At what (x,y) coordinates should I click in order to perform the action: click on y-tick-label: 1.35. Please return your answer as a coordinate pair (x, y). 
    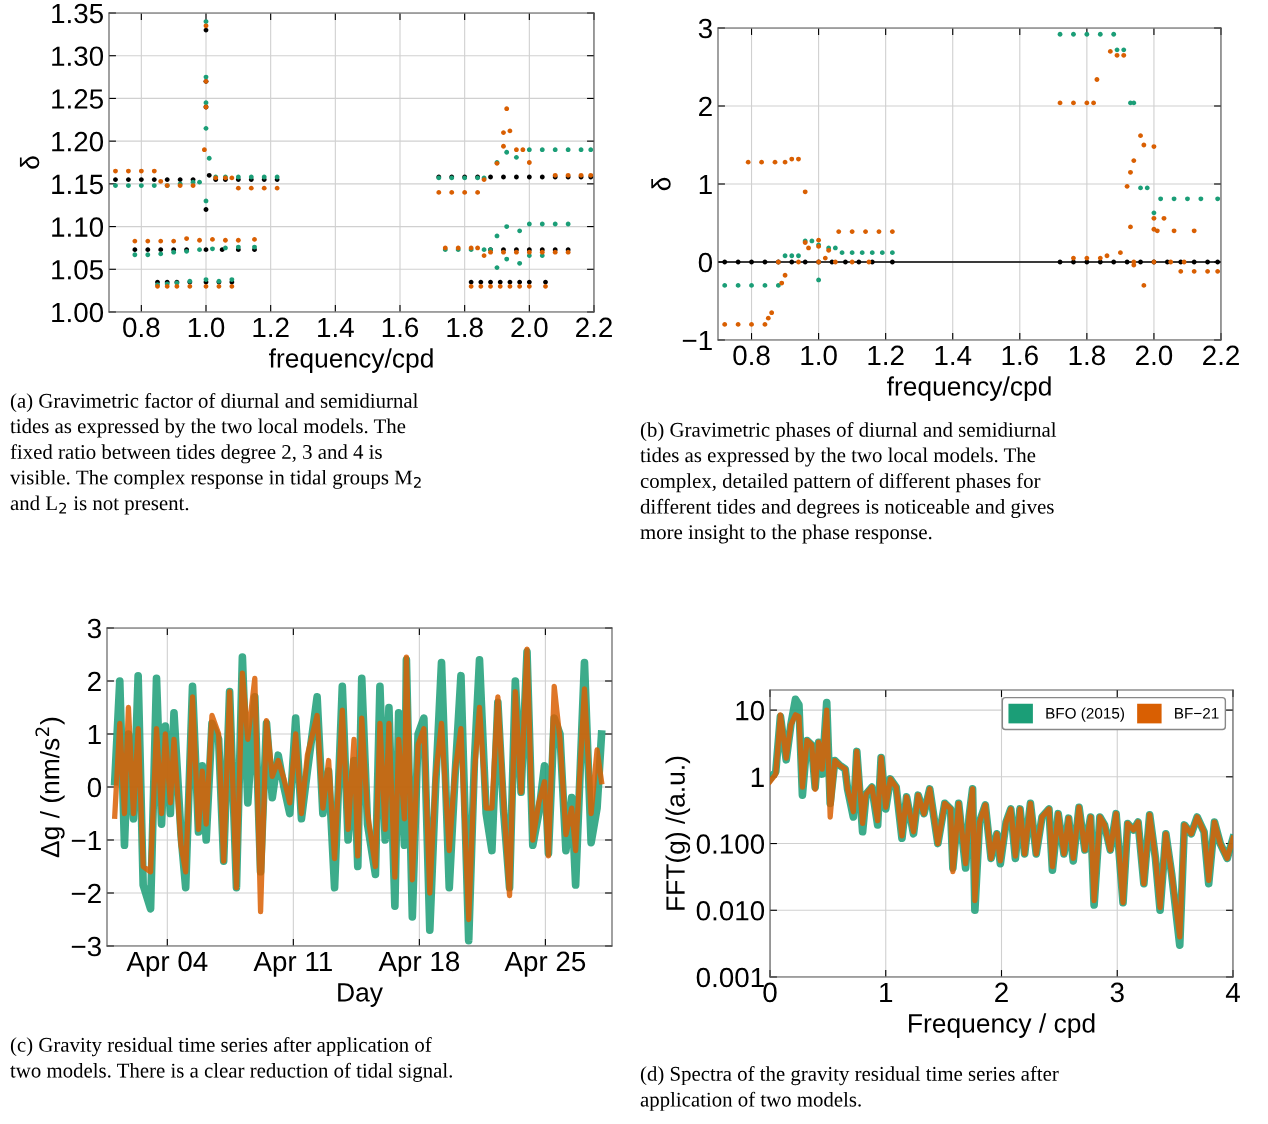
    Looking at the image, I should click on (77, 13).